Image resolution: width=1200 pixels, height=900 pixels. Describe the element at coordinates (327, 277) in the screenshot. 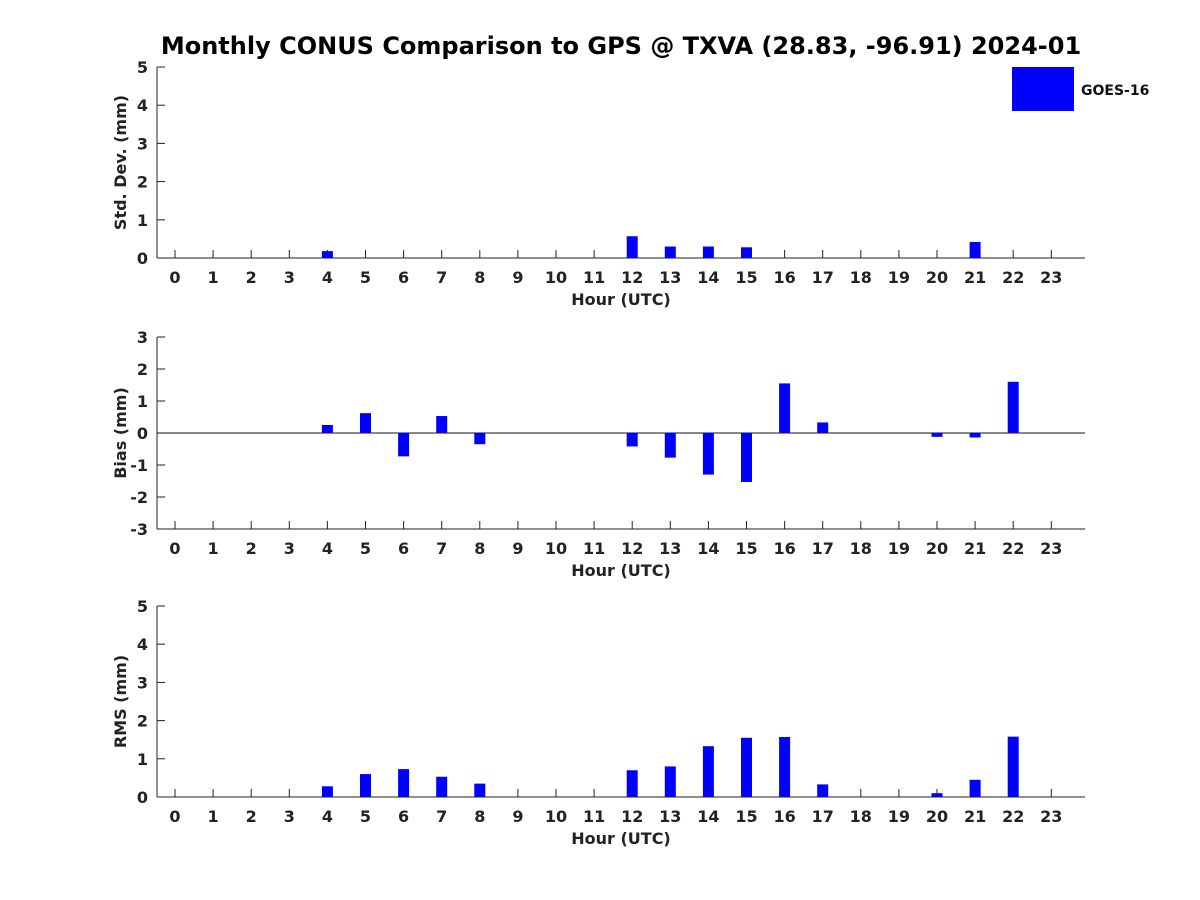

I see `std-dev-x-tick-label: 4` at that location.